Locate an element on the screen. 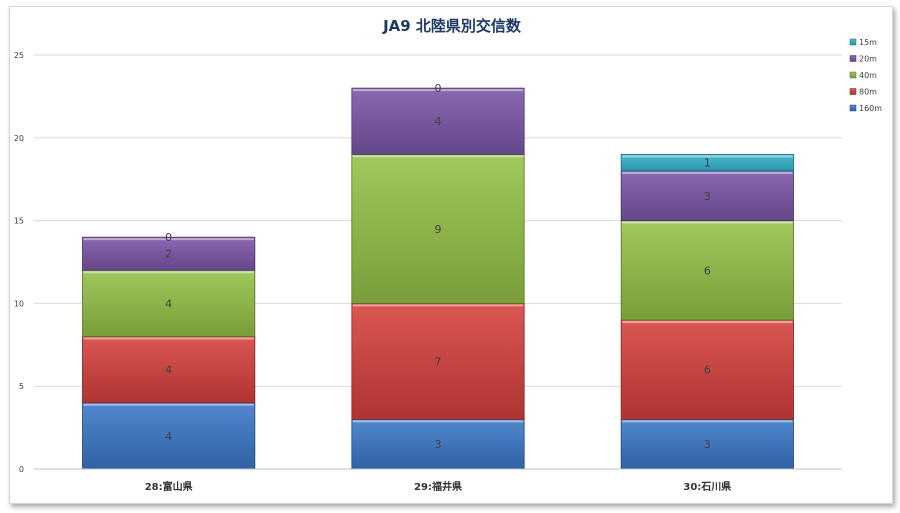 The image size is (900, 513). chart-title: JA9 北陸県別交信数 is located at coordinates (452, 26).